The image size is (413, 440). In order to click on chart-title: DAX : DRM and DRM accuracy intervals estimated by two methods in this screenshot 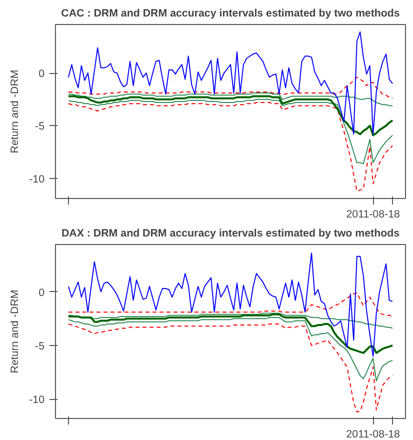, I will do `click(230, 234)`.